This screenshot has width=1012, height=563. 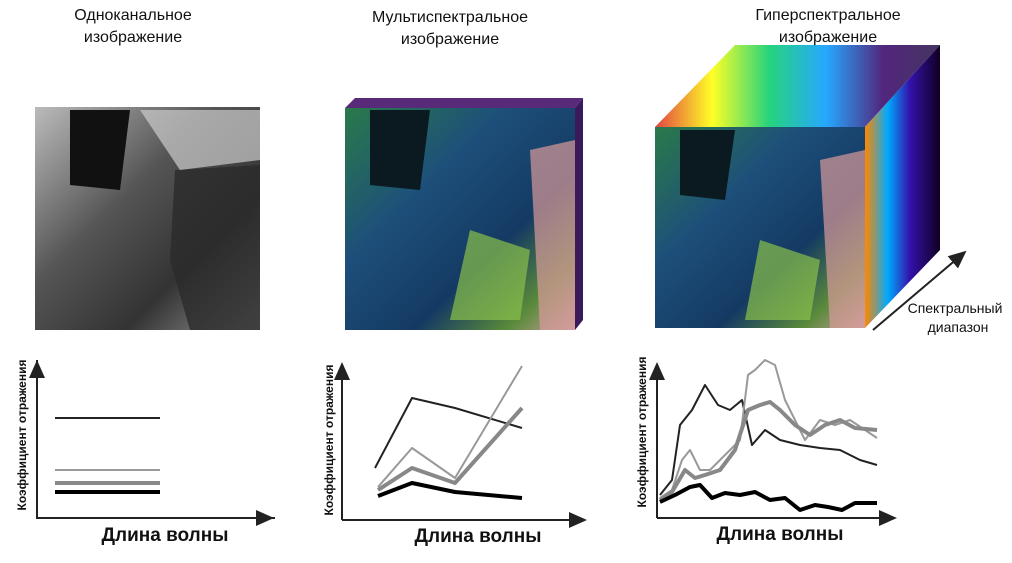 I want to click on annotation-line: Спектральный, so click(x=955, y=308).